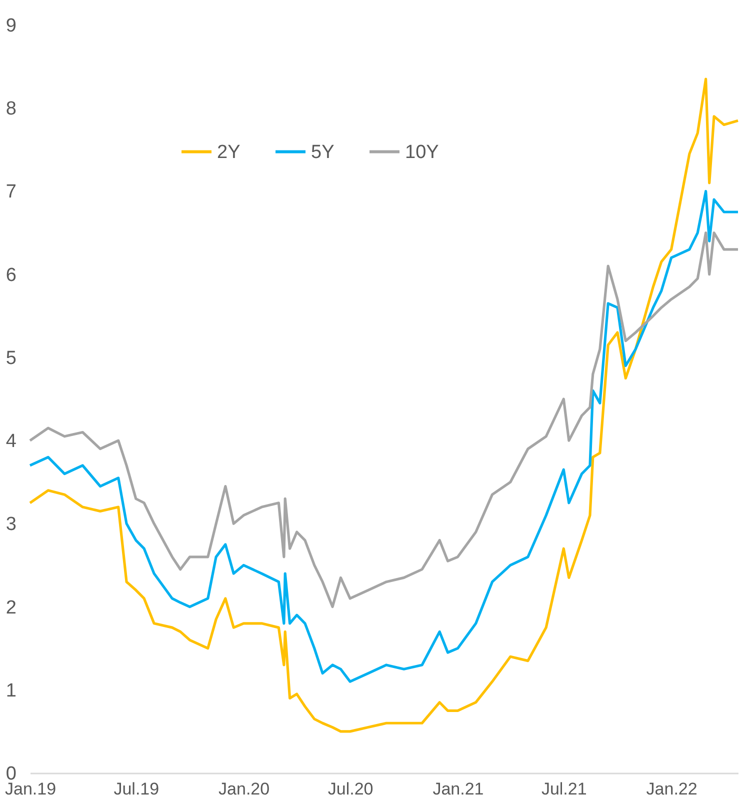 The image size is (751, 805). Describe the element at coordinates (11, 441) in the screenshot. I see `y-tick-label: 4` at that location.